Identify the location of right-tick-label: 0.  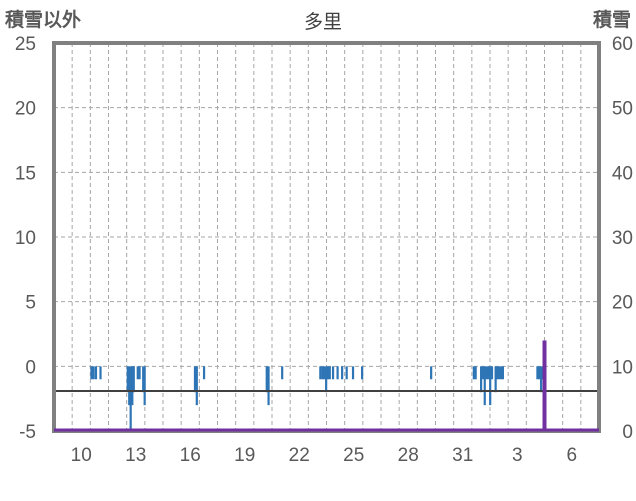
(627, 432).